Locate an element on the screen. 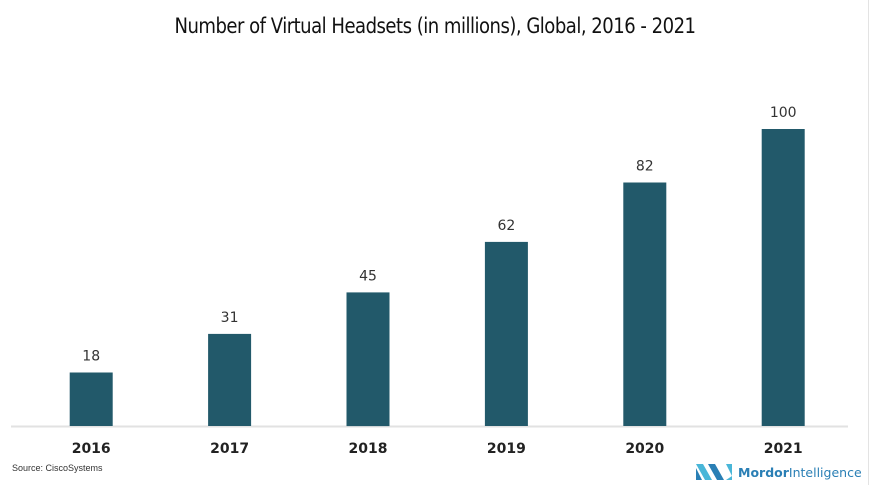 The height and width of the screenshot is (485, 870). x-tick-label-2018: 2018 is located at coordinates (368, 449).